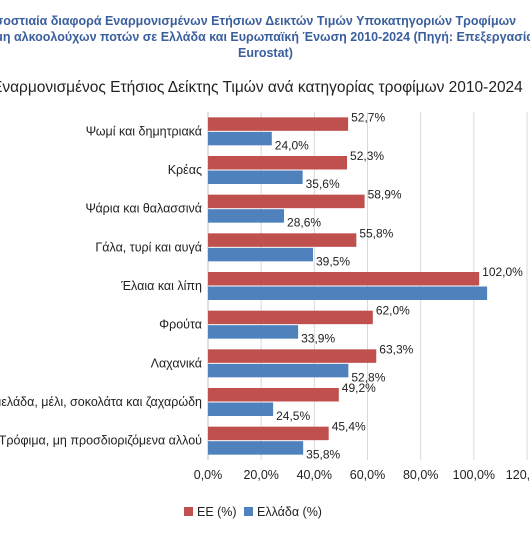  What do you see at coordinates (385, 195) in the screenshot?
I see `data-label: 58,9%` at bounding box center [385, 195].